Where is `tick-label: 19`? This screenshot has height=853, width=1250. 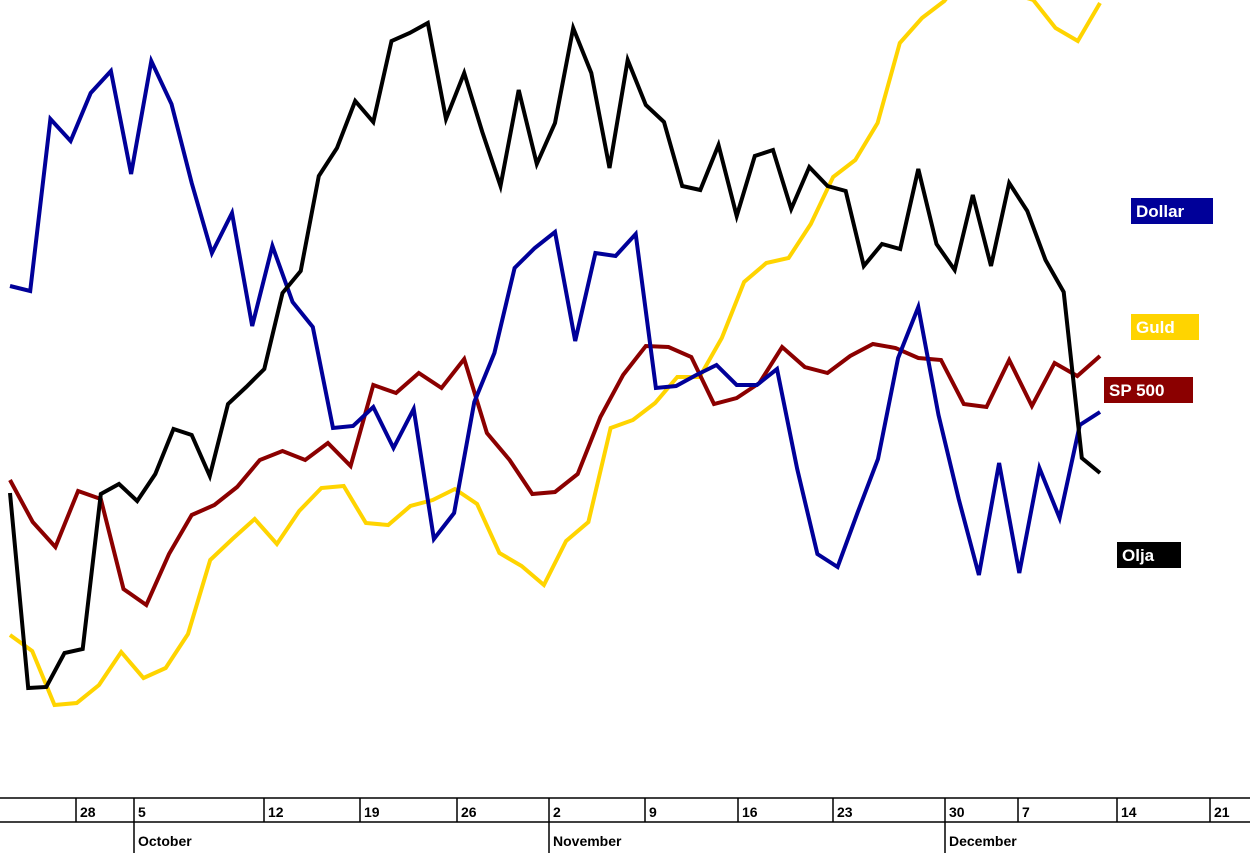 tick-label: 19 is located at coordinates (372, 812).